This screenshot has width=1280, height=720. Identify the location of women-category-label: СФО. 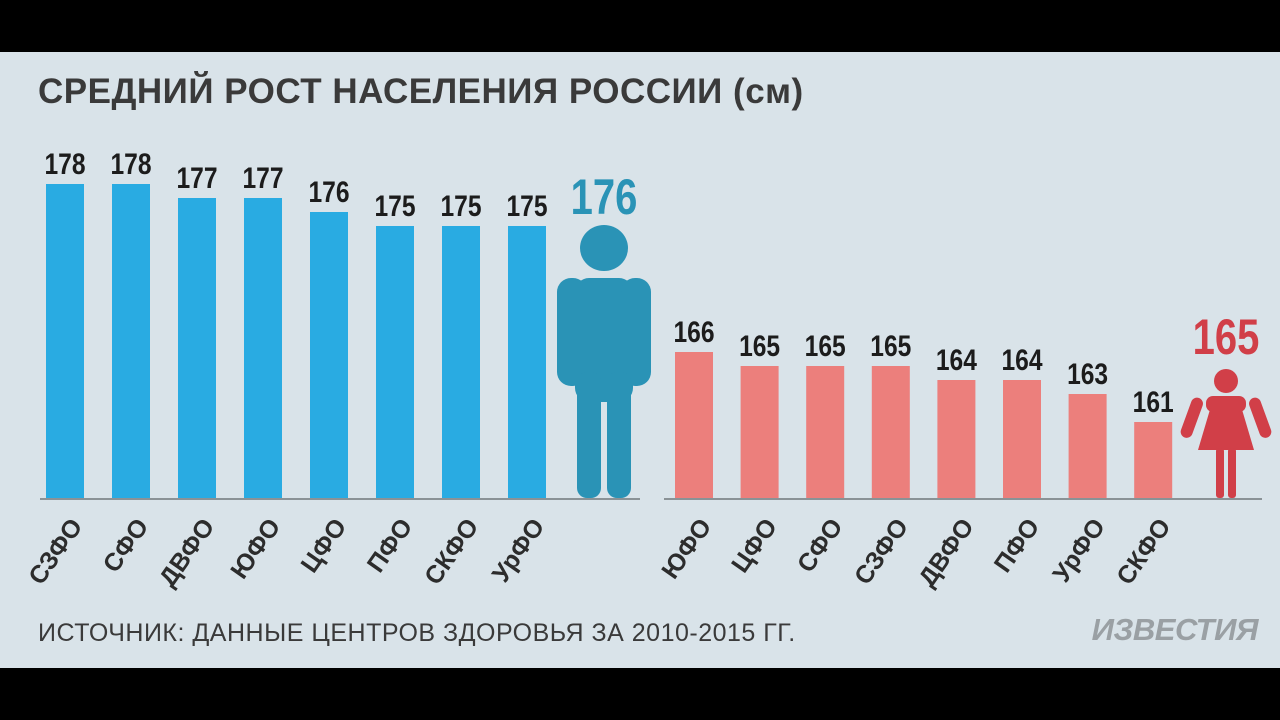
(820, 545).